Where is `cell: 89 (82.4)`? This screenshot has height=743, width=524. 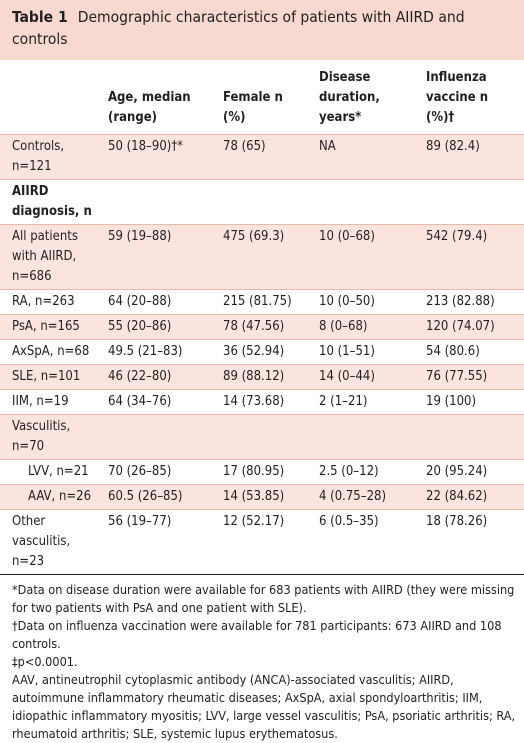 cell: 89 (82.4) is located at coordinates (470, 157).